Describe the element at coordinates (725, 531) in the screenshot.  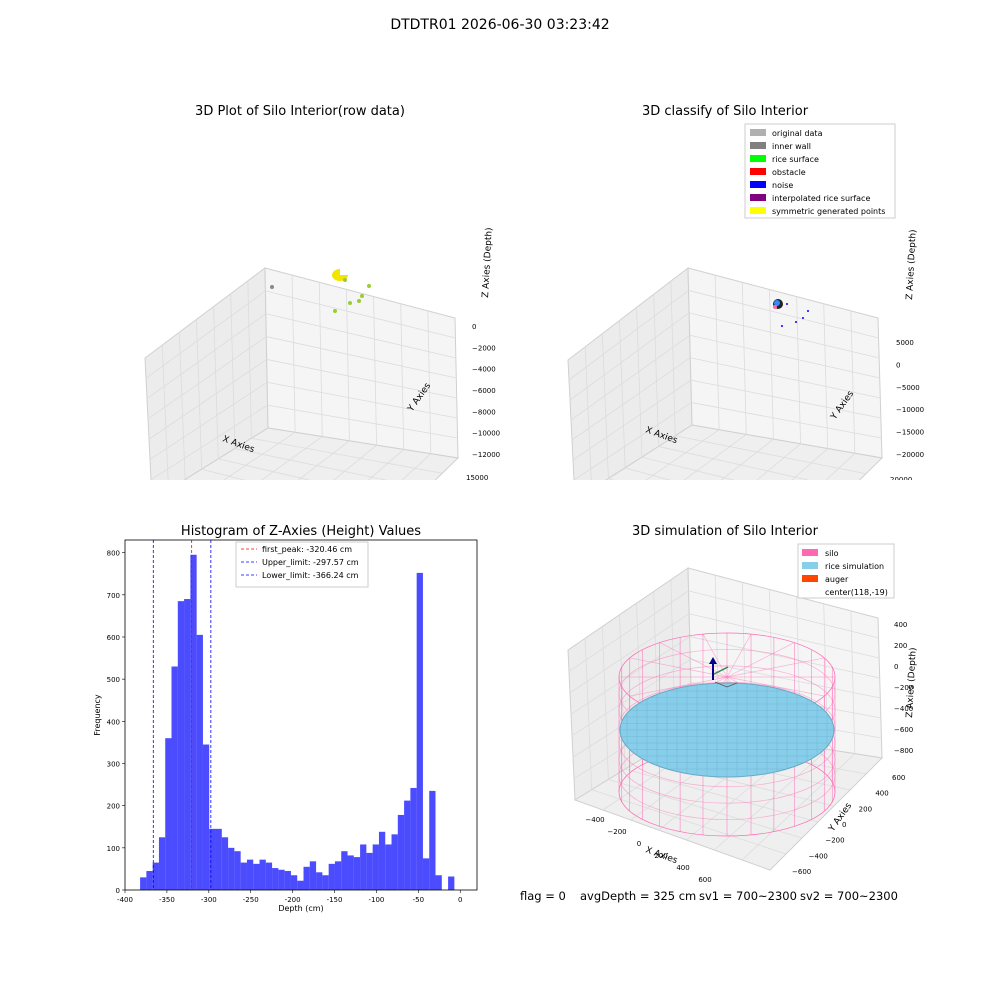
I see `simulation-plot-title: 3D simulation of Silo Interior` at that location.